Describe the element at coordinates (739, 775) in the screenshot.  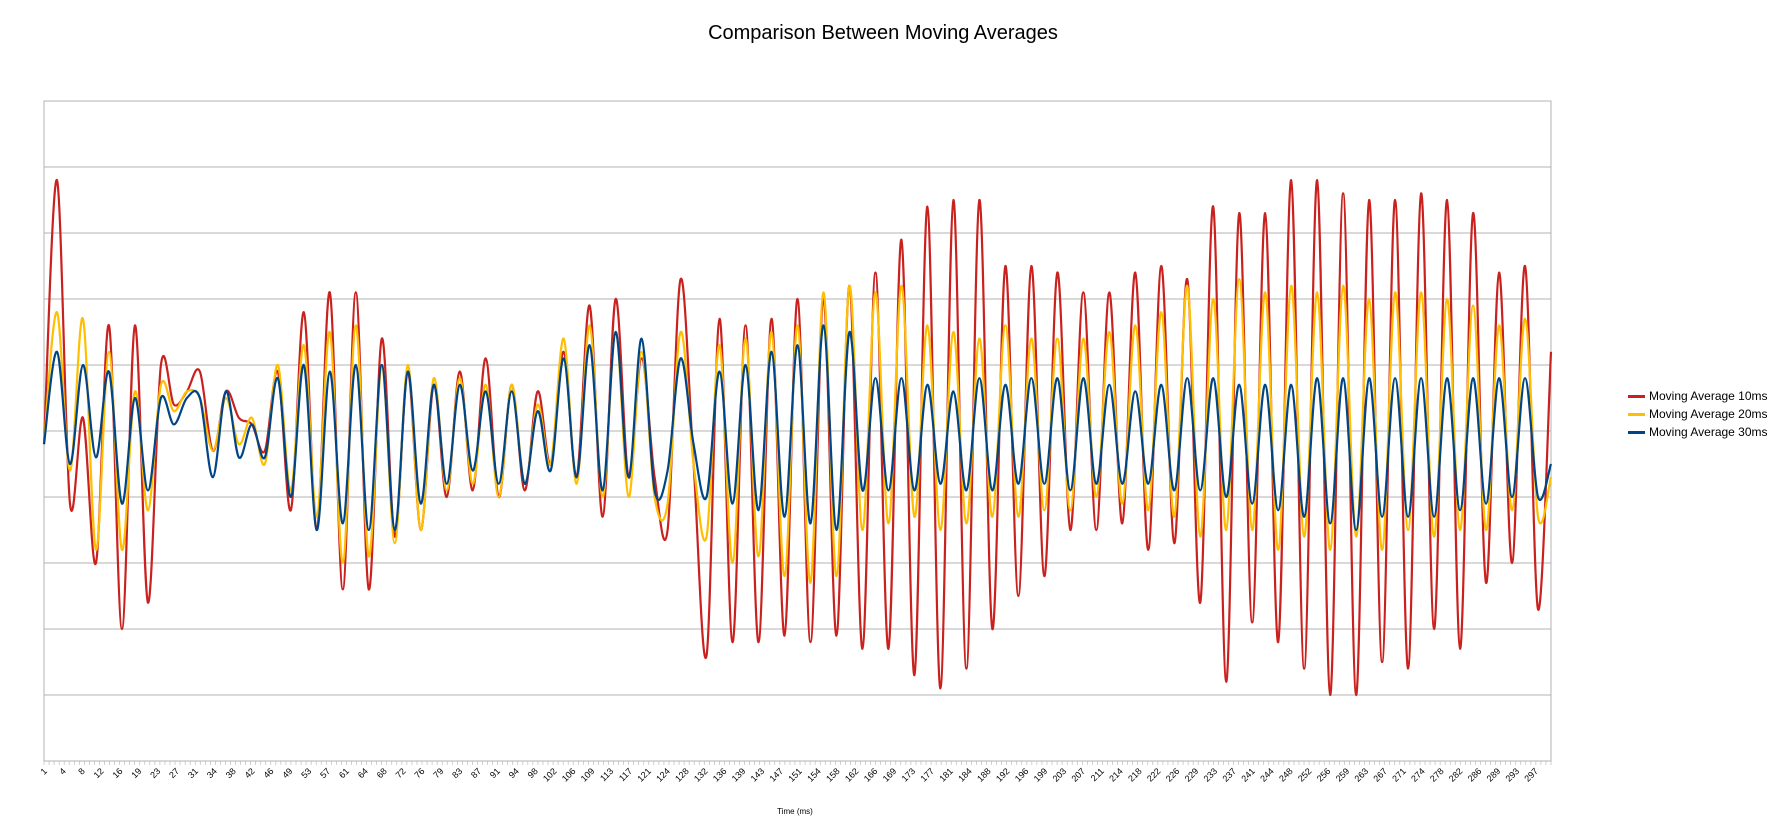
I see `x-tick-label: 139` at that location.